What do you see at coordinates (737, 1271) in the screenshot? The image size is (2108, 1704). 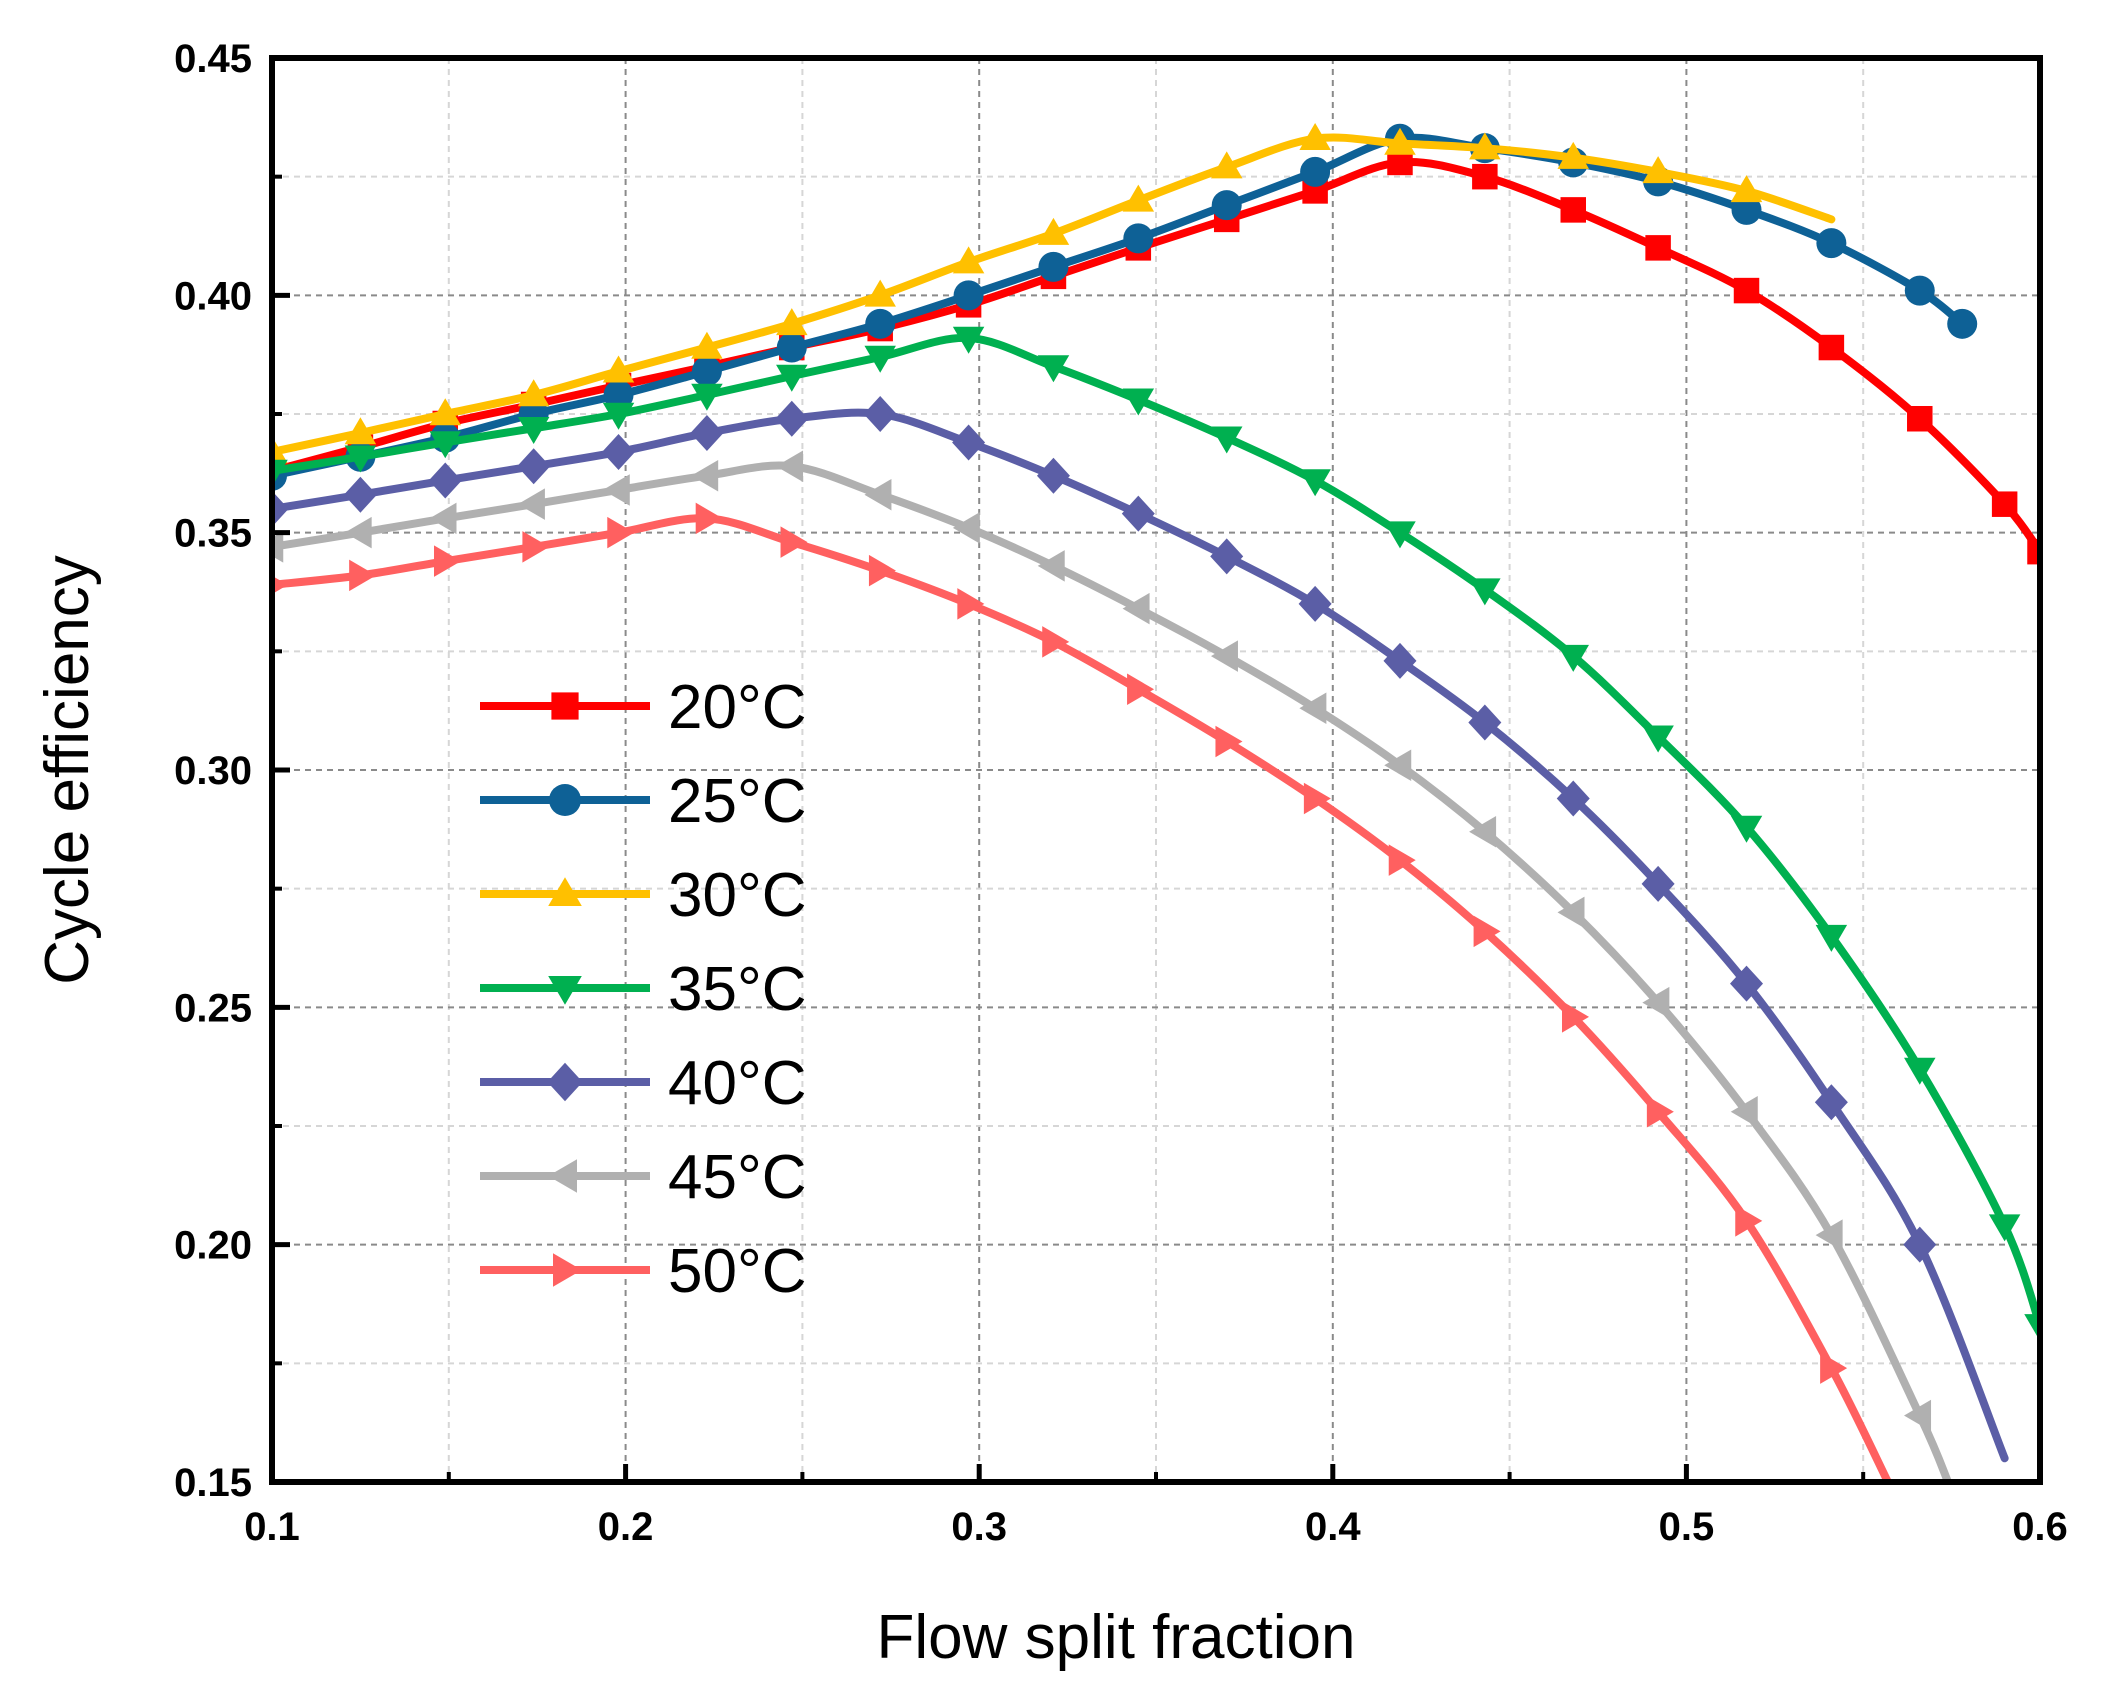 I see `legend-label: 50°C` at bounding box center [737, 1271].